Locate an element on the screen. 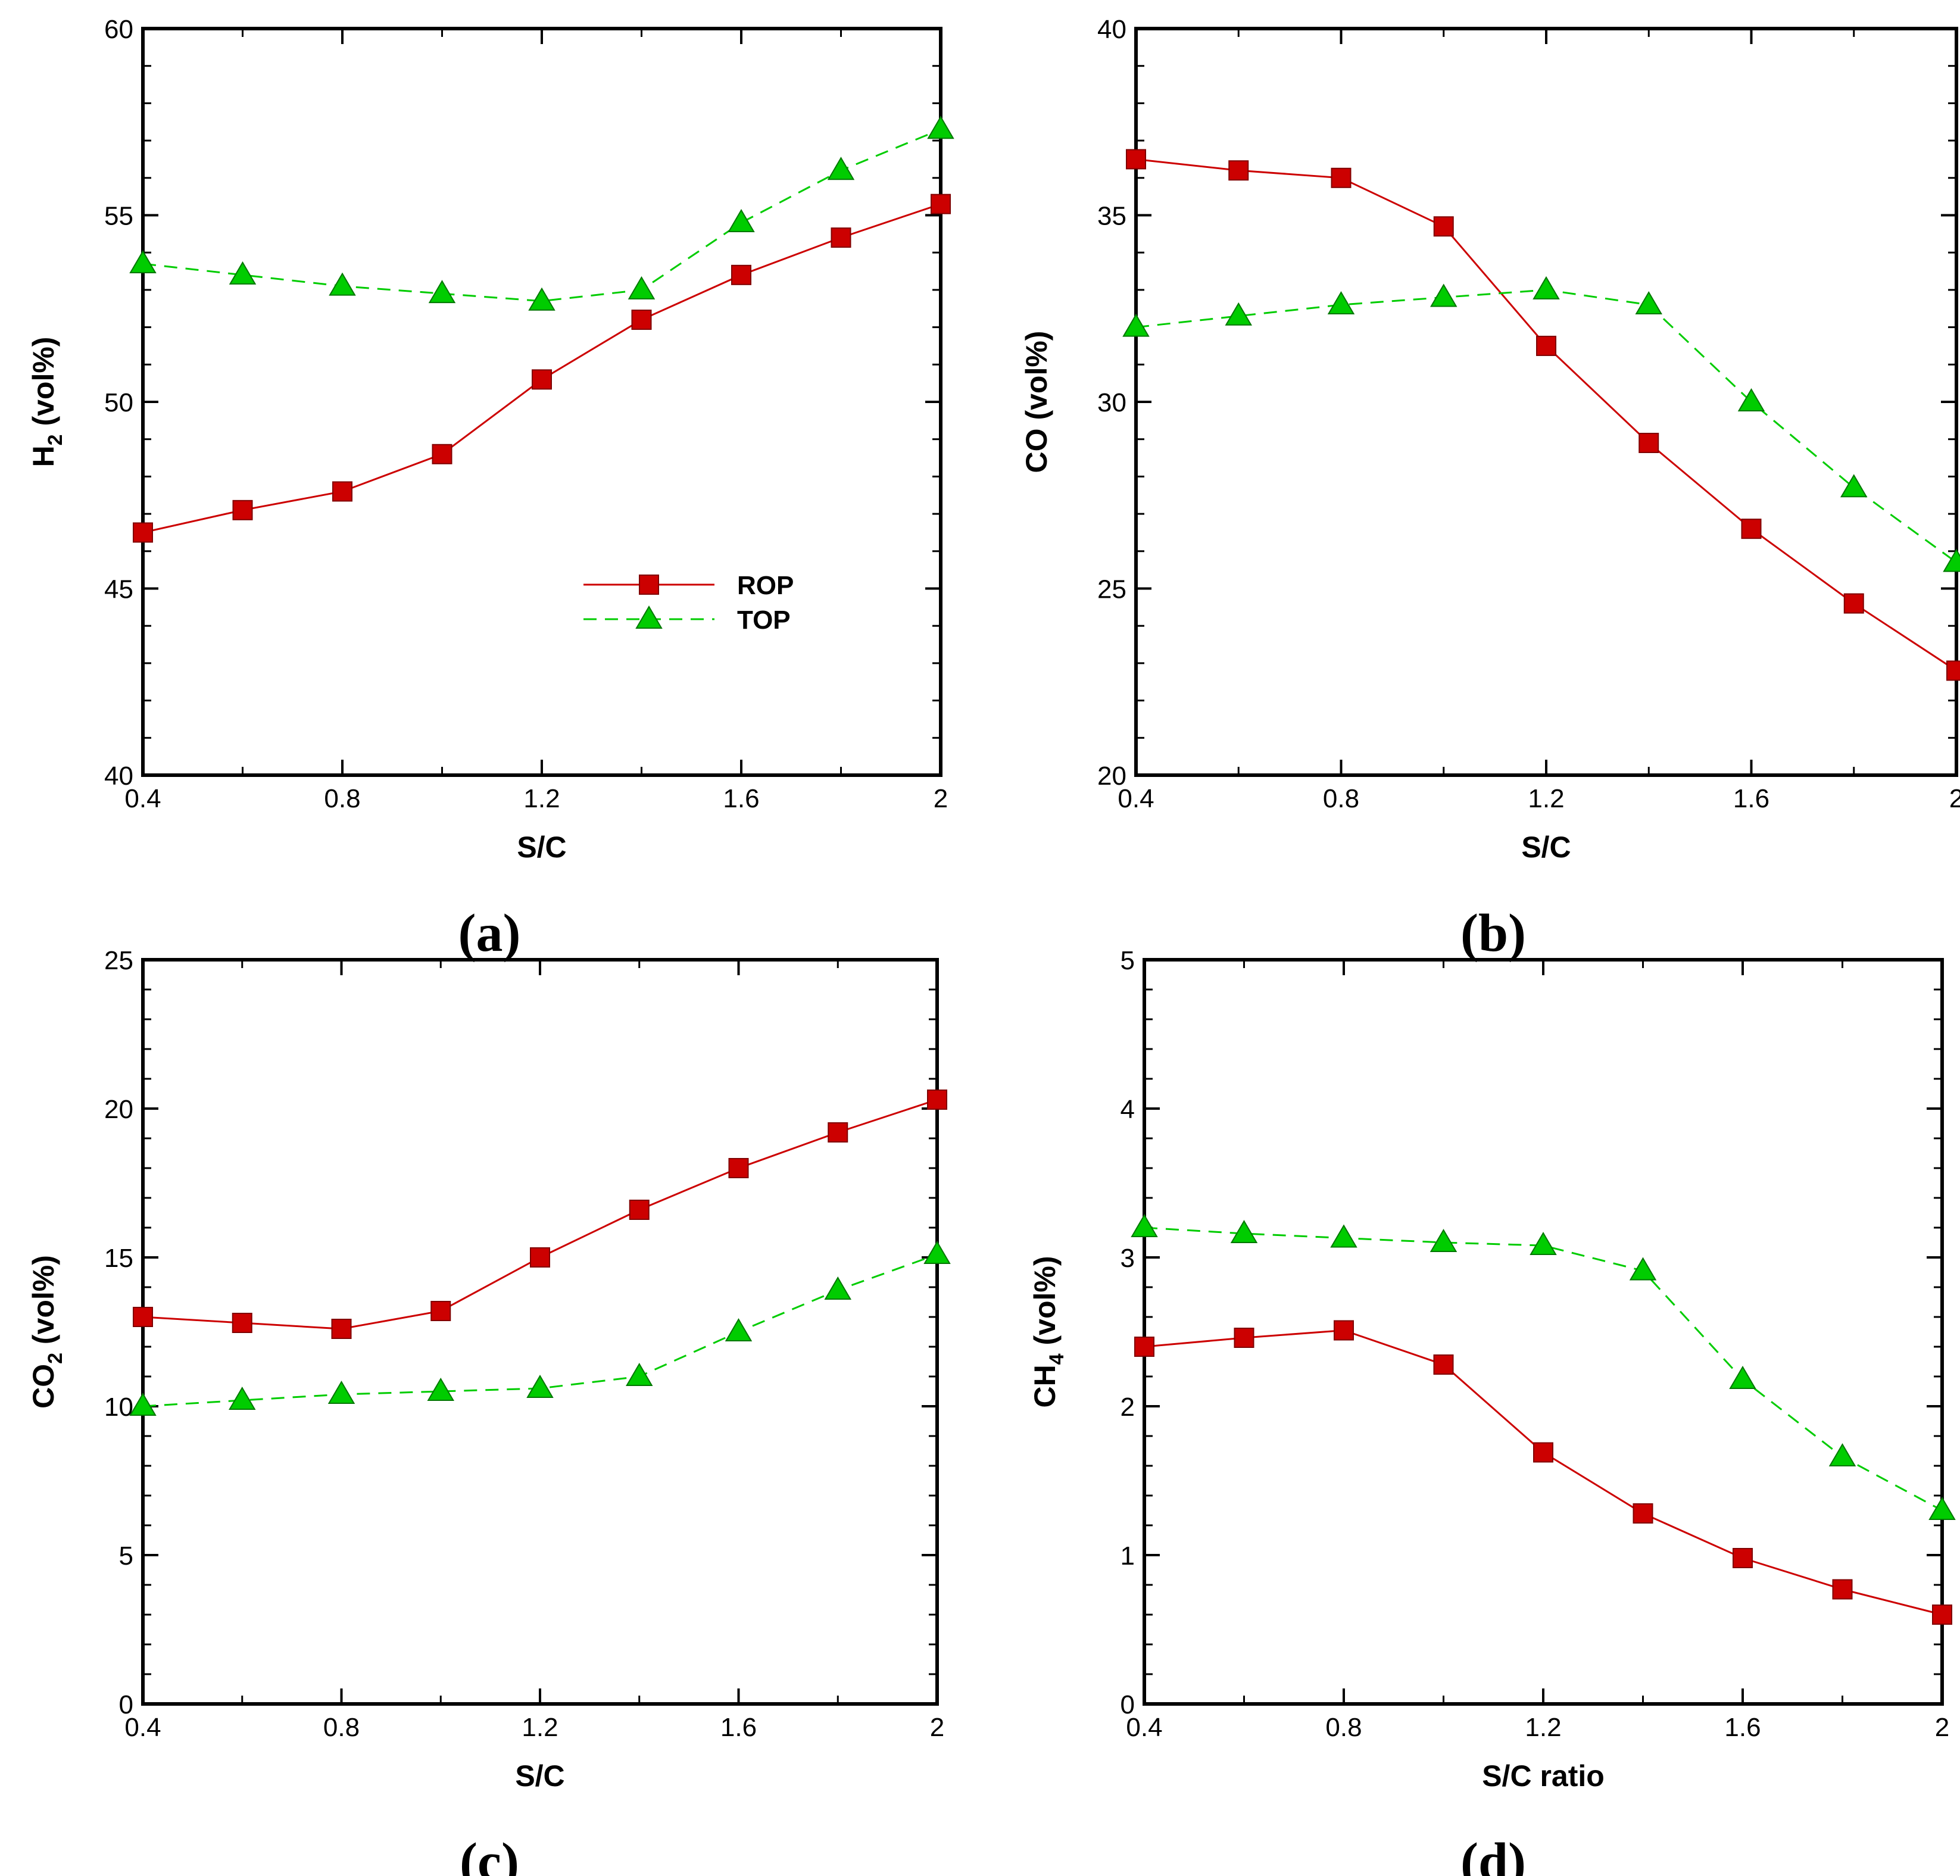  legend-label-top: TOP is located at coordinates (764, 620).